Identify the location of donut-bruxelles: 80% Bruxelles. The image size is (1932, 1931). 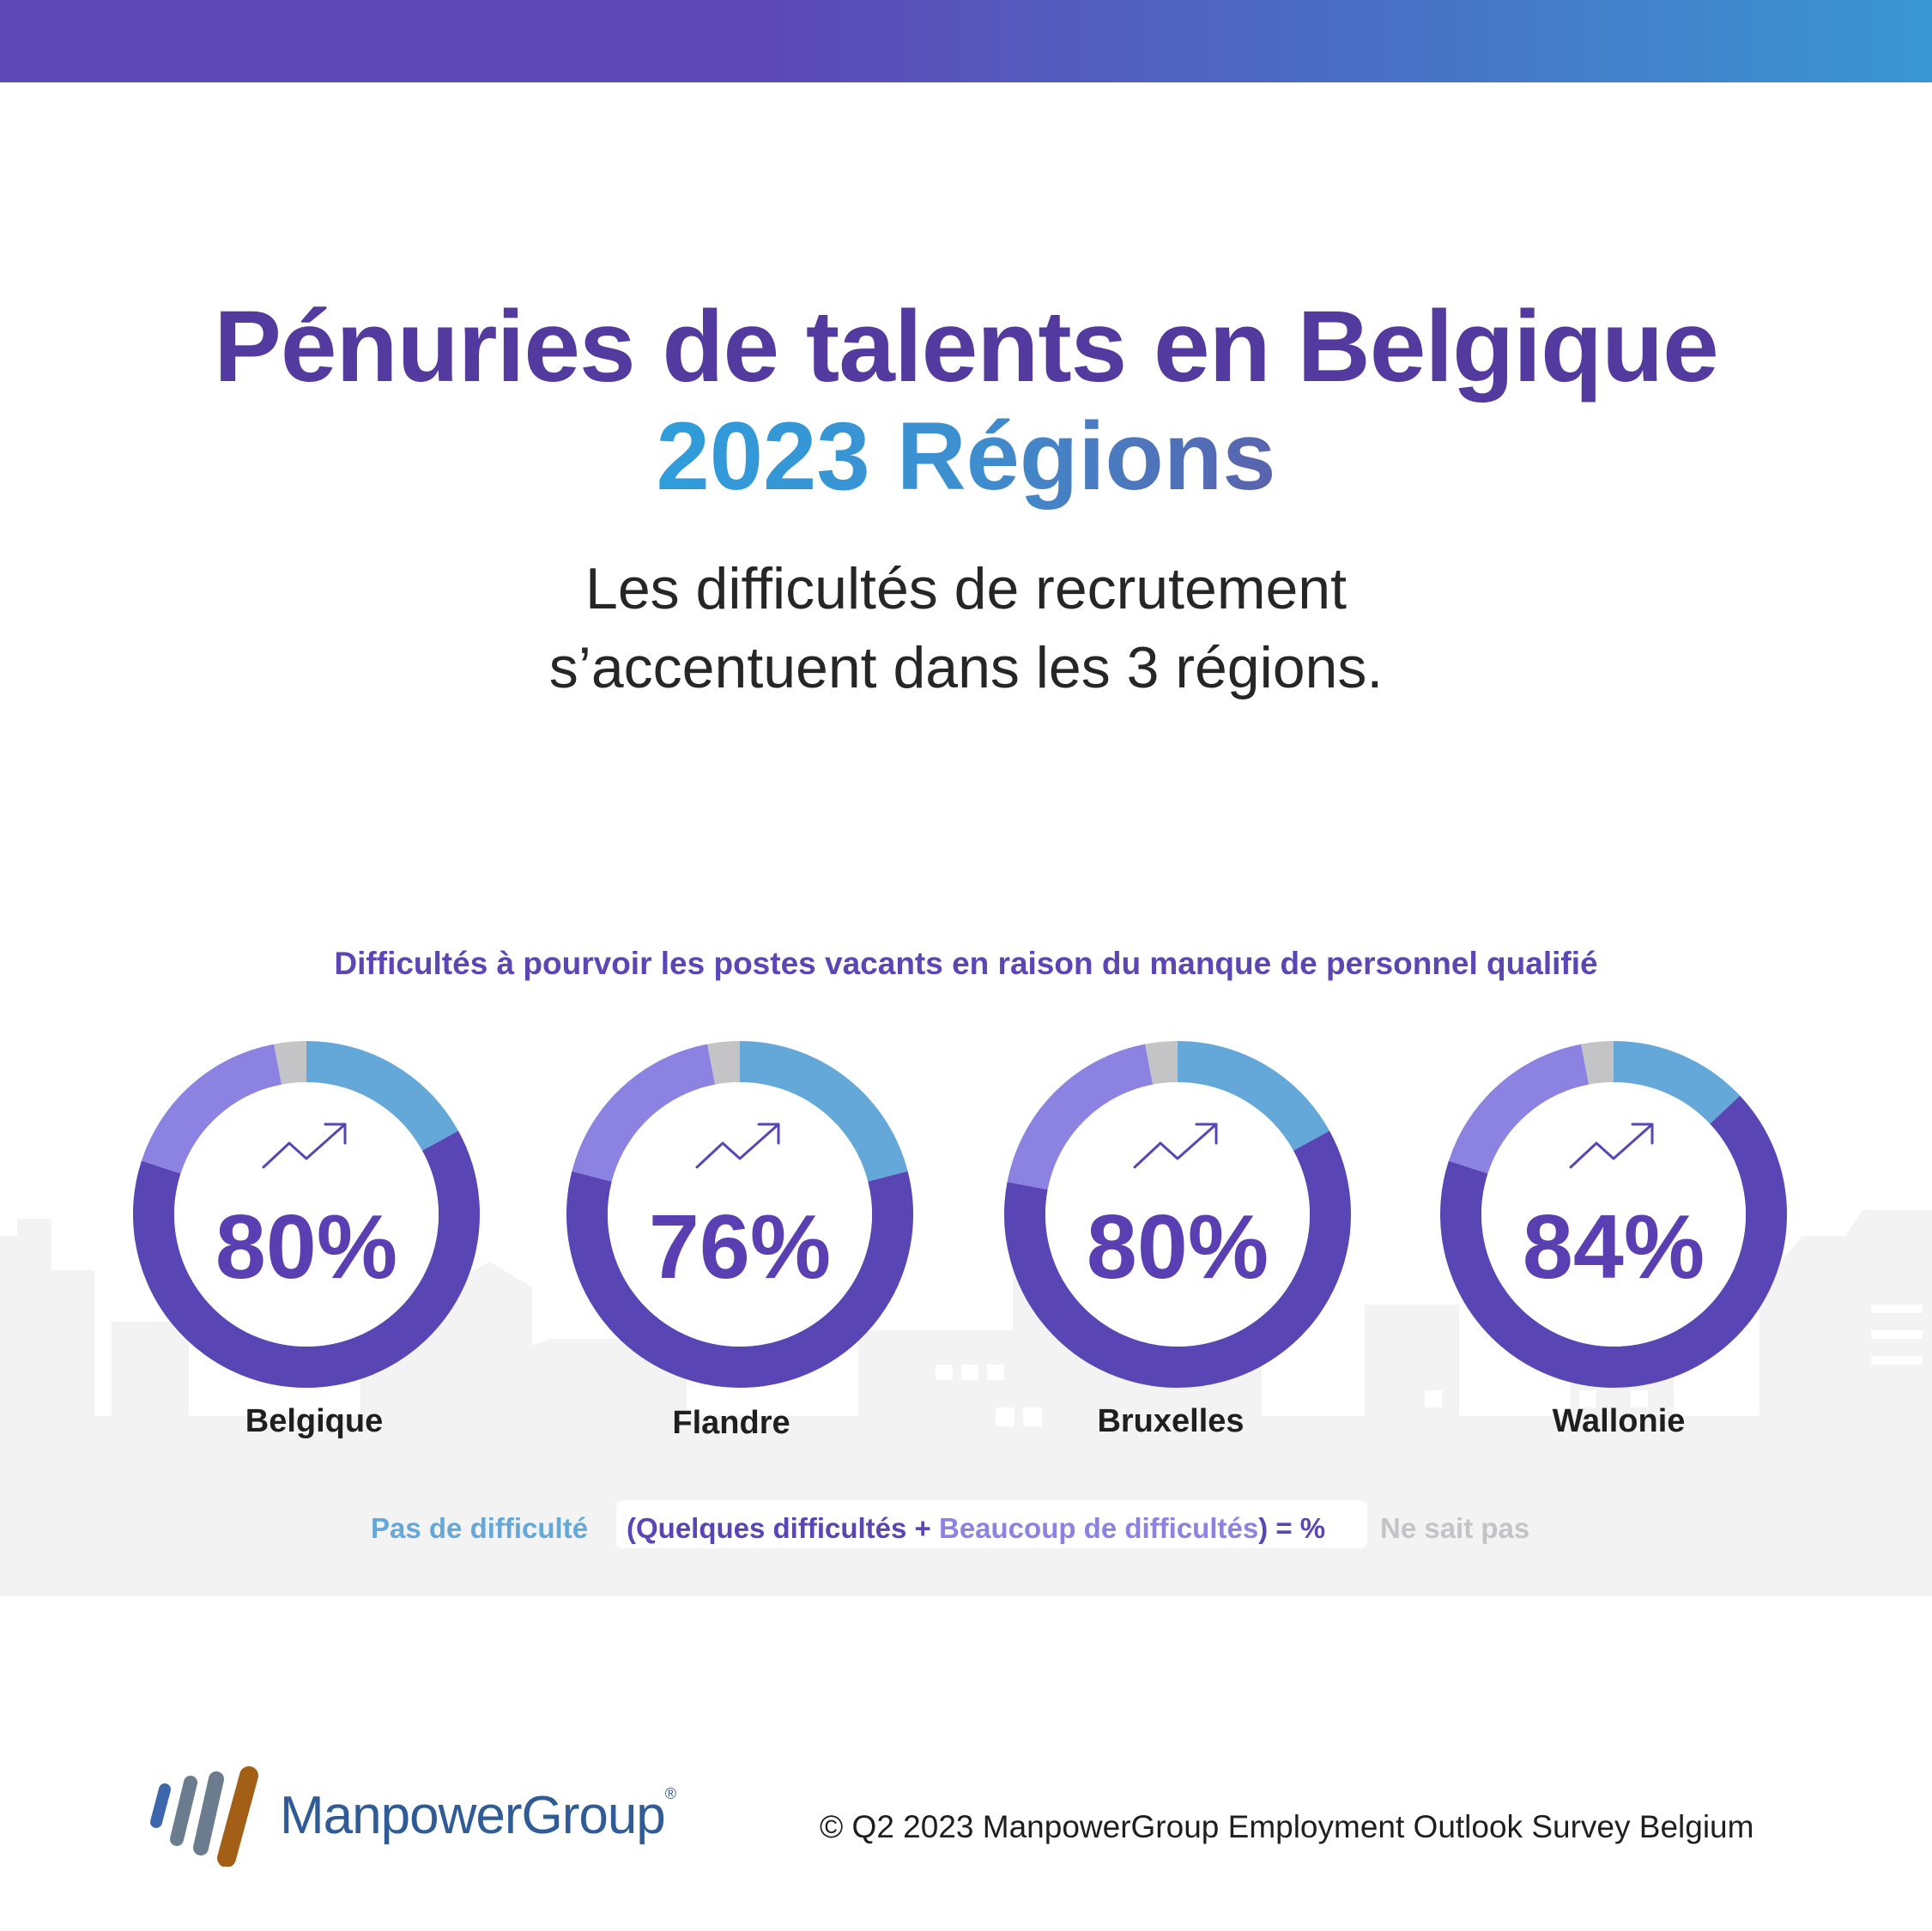
(1177, 1240).